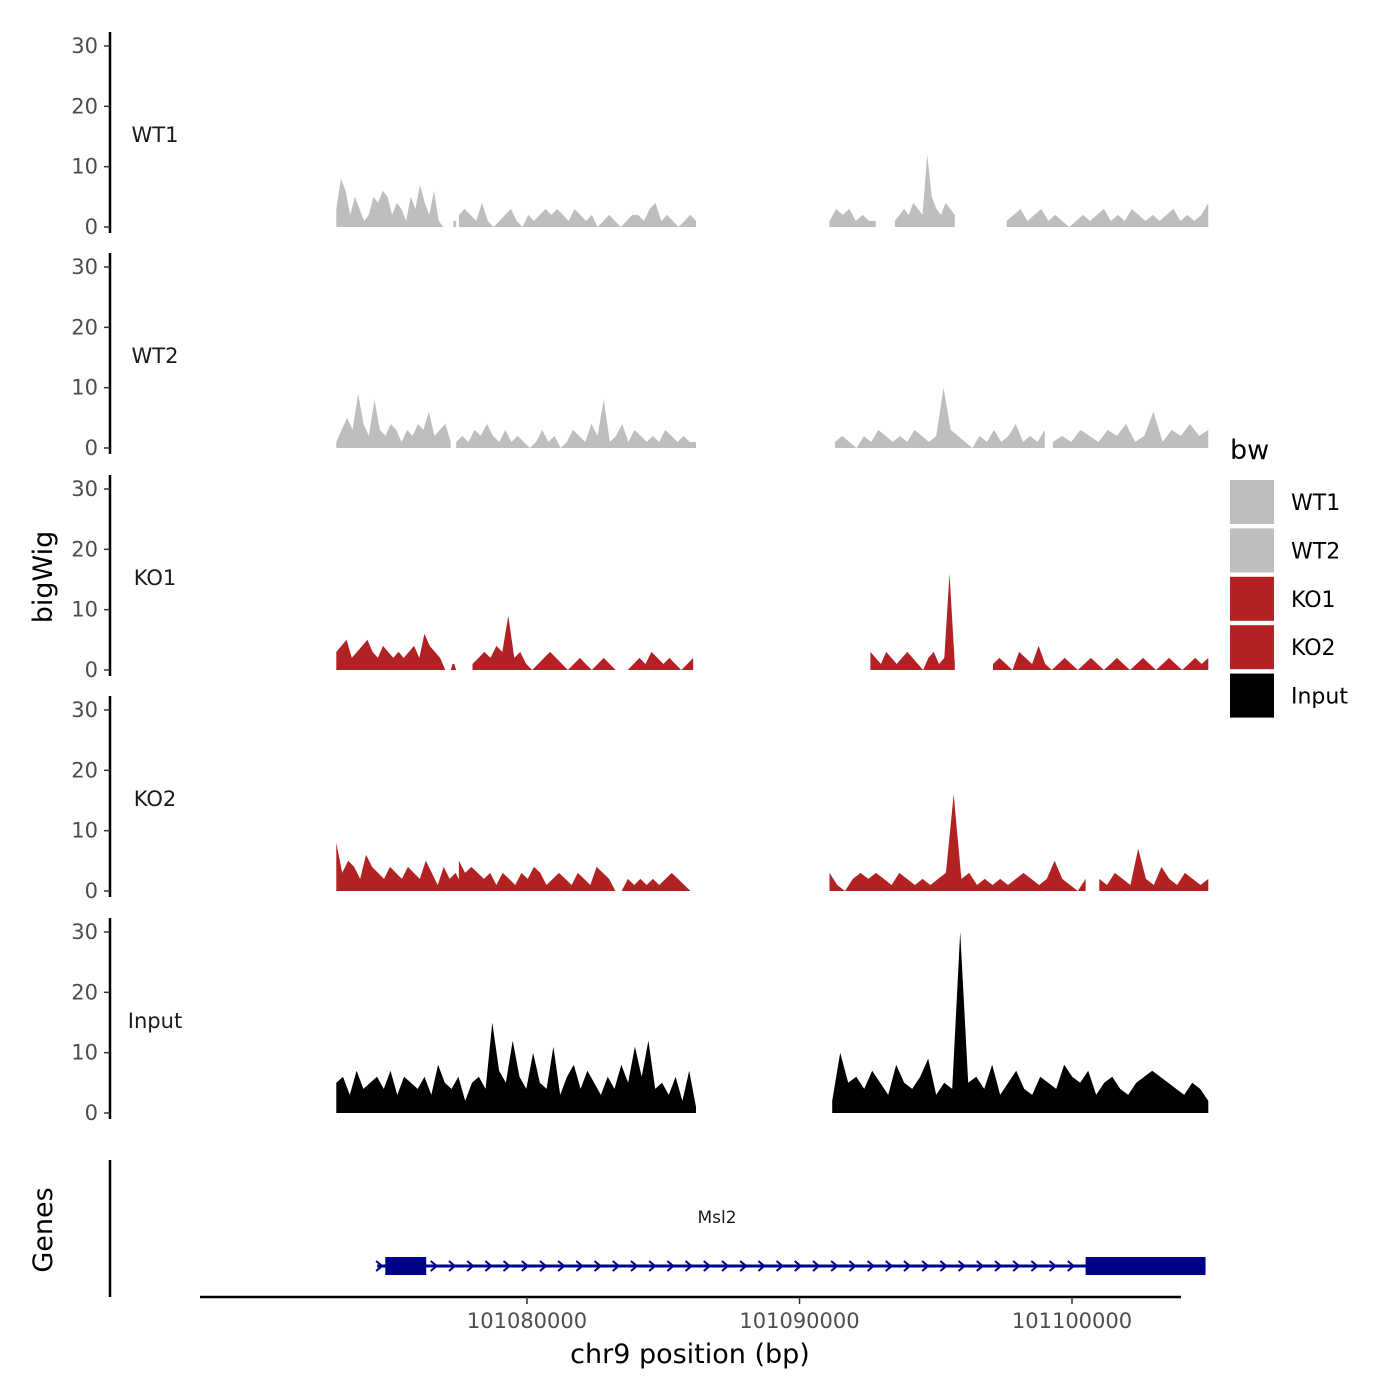 The width and height of the screenshot is (1400, 1400). I want to click on gene-exon, so click(406, 1266).